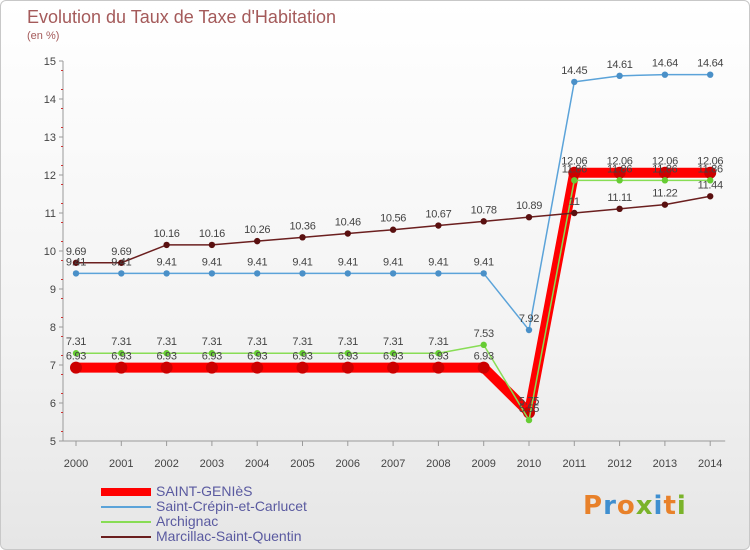  What do you see at coordinates (121, 464) in the screenshot?
I see `x-tick-label: 2001` at bounding box center [121, 464].